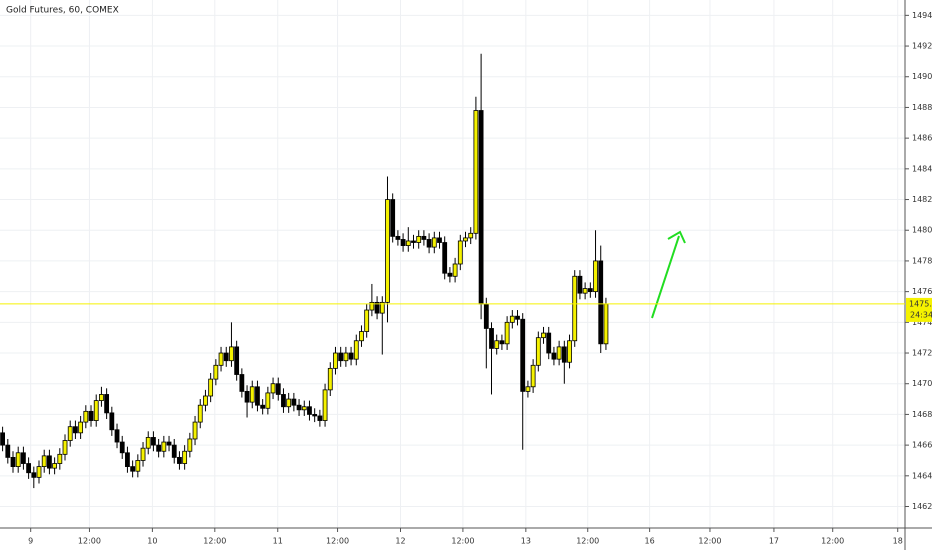 The image size is (932, 550). What do you see at coordinates (400, 541) in the screenshot?
I see `x-tick-label: 12` at bounding box center [400, 541].